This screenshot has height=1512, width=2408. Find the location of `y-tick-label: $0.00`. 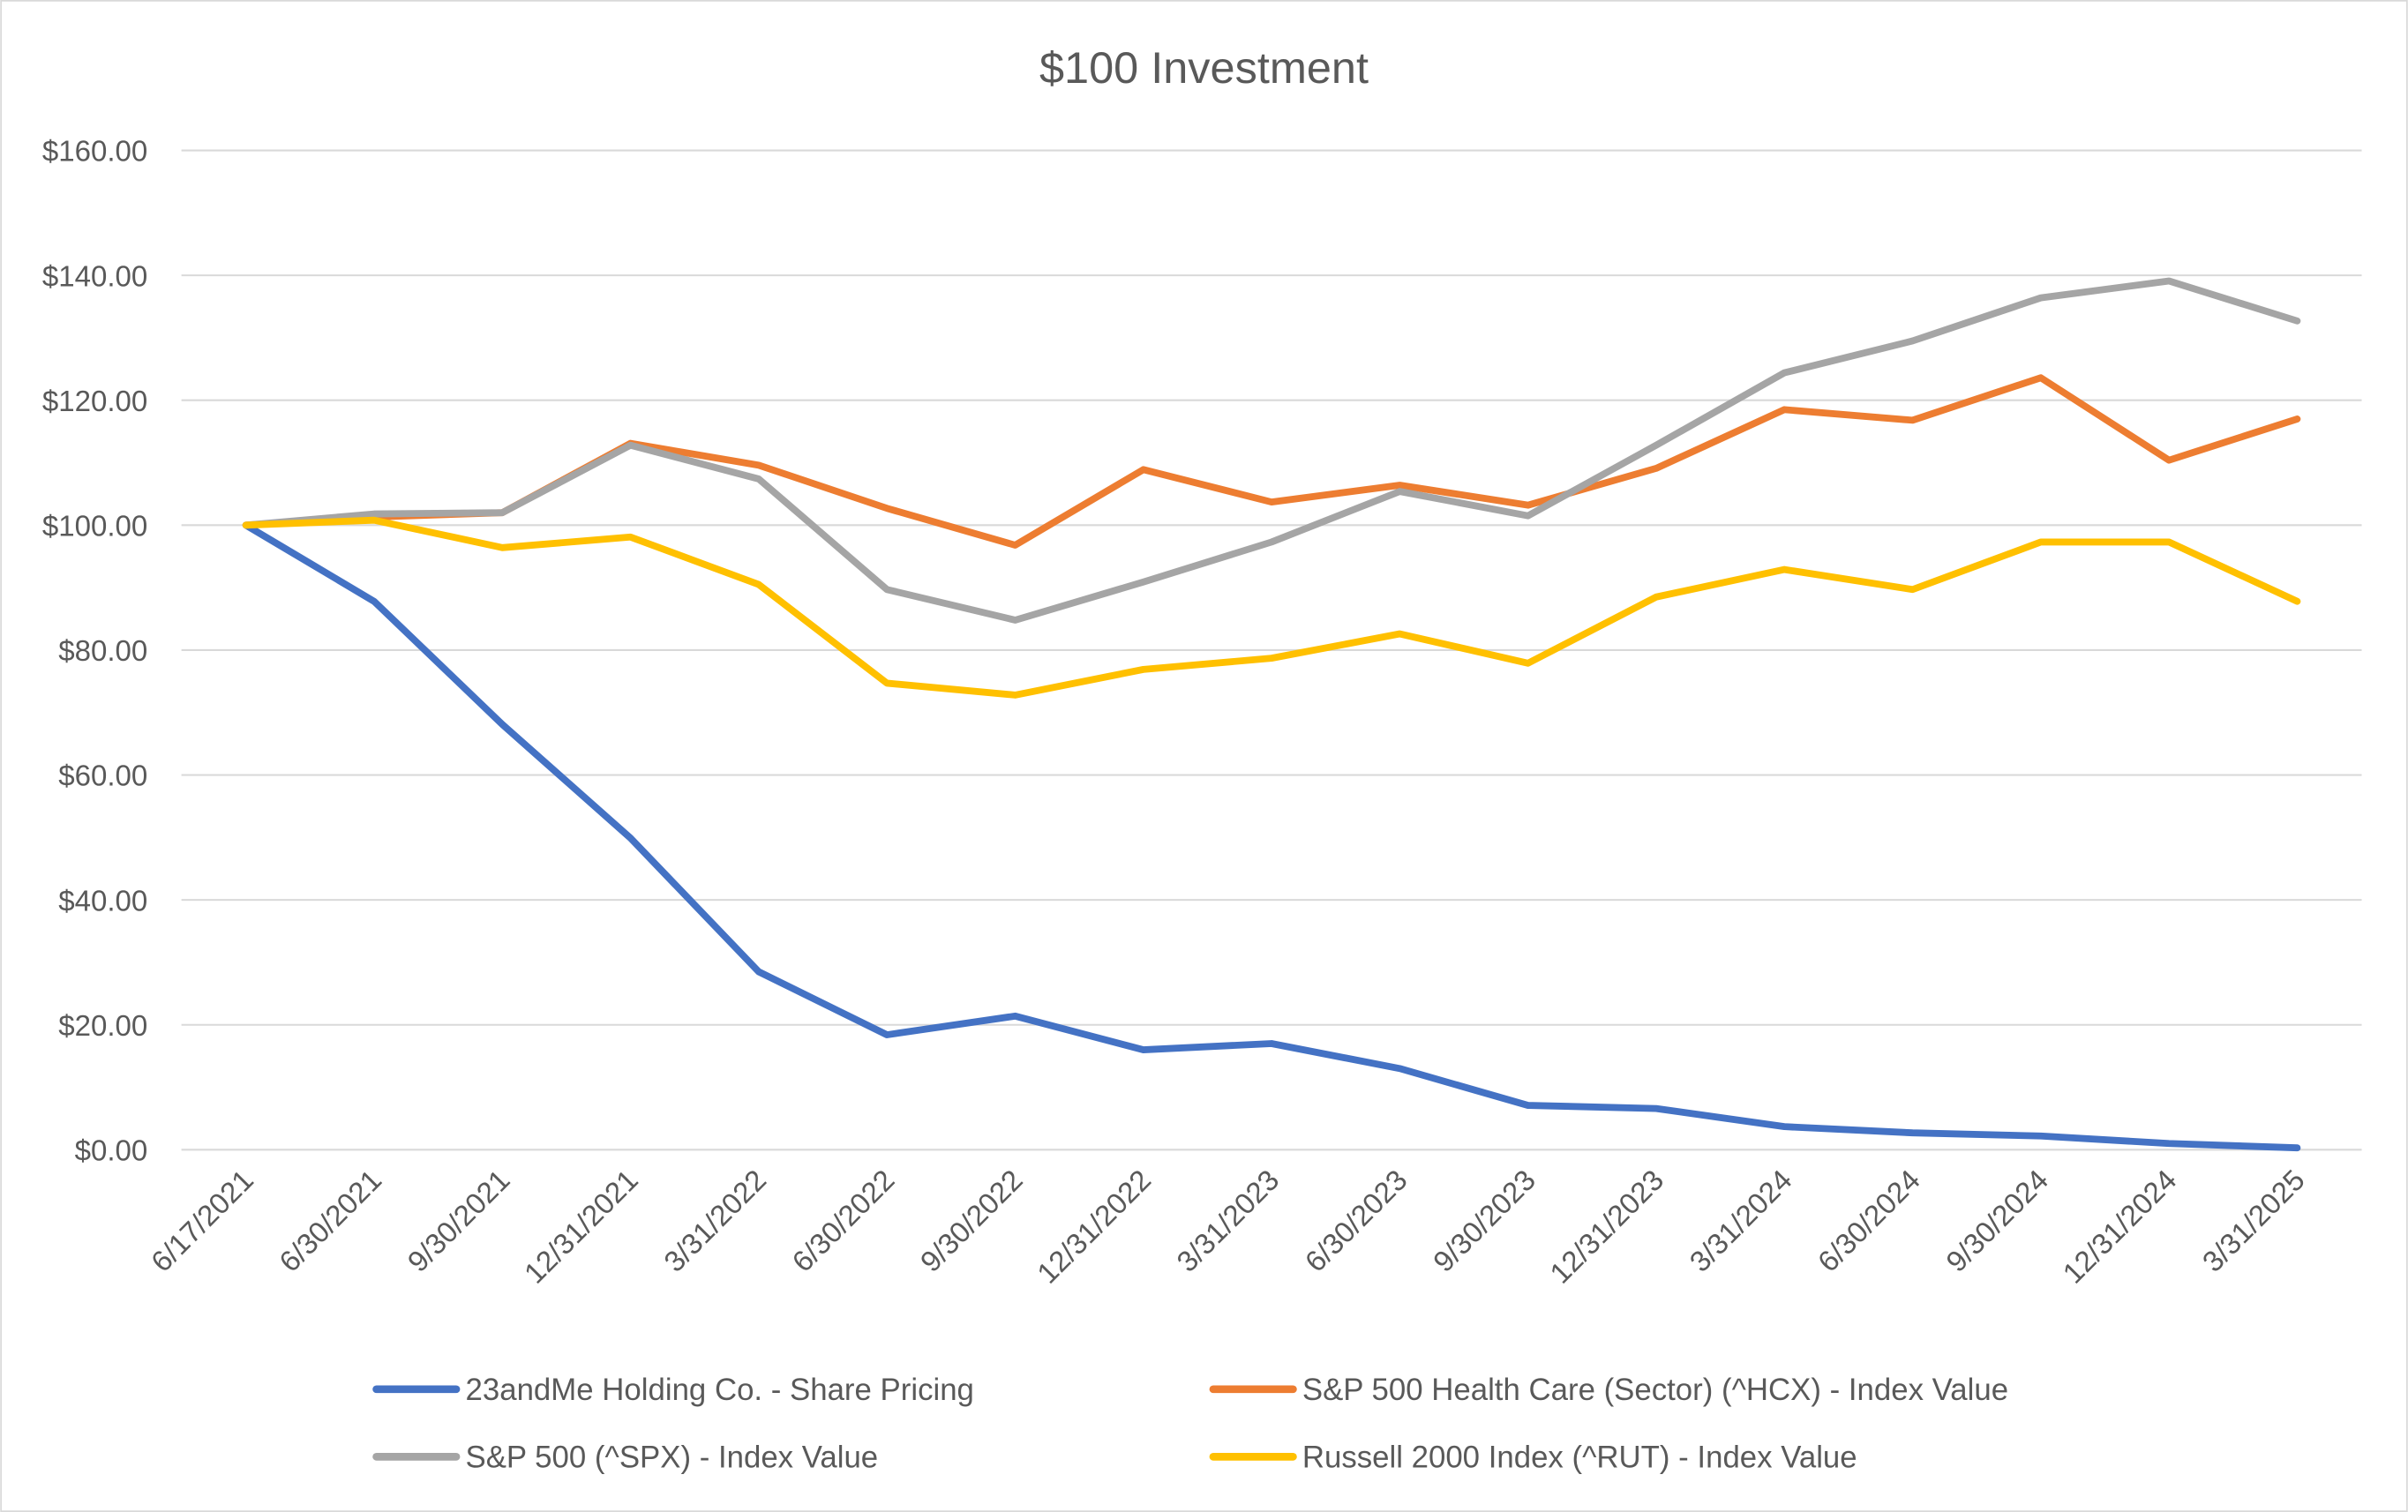

y-tick-label: $0.00 is located at coordinates (112, 1151).